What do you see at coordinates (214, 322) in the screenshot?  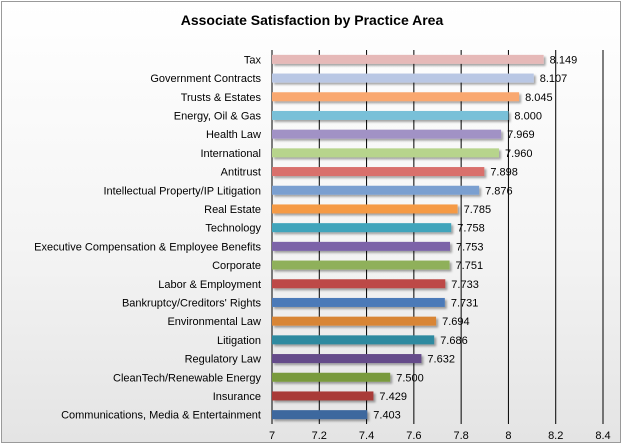 I see `category-label: Environmental Law` at bounding box center [214, 322].